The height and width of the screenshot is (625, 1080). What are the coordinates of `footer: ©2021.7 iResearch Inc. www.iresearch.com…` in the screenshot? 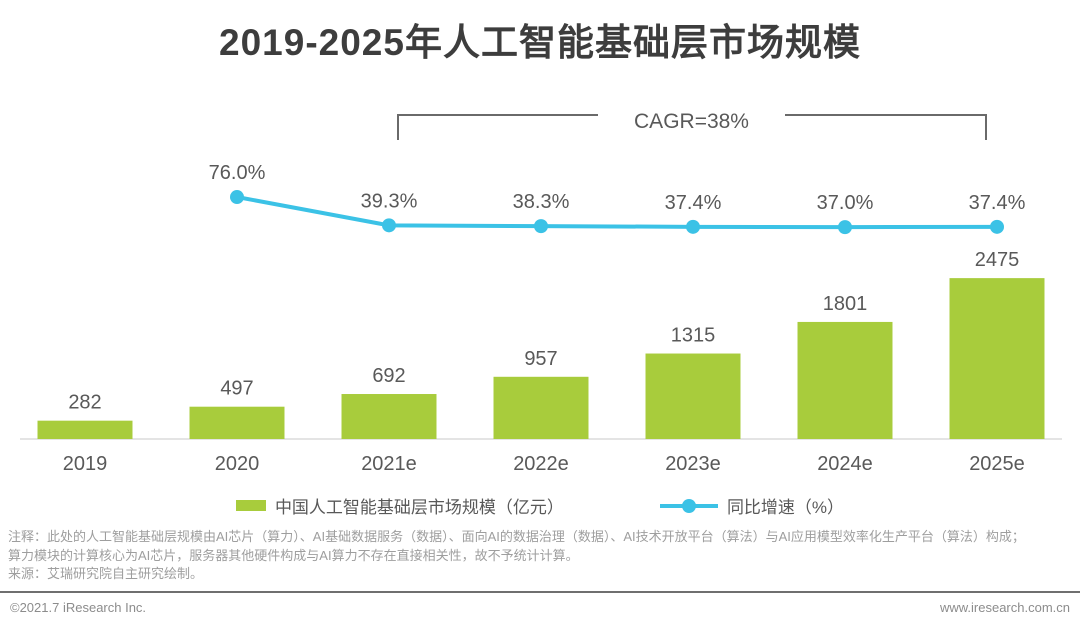 It's located at (540, 607).